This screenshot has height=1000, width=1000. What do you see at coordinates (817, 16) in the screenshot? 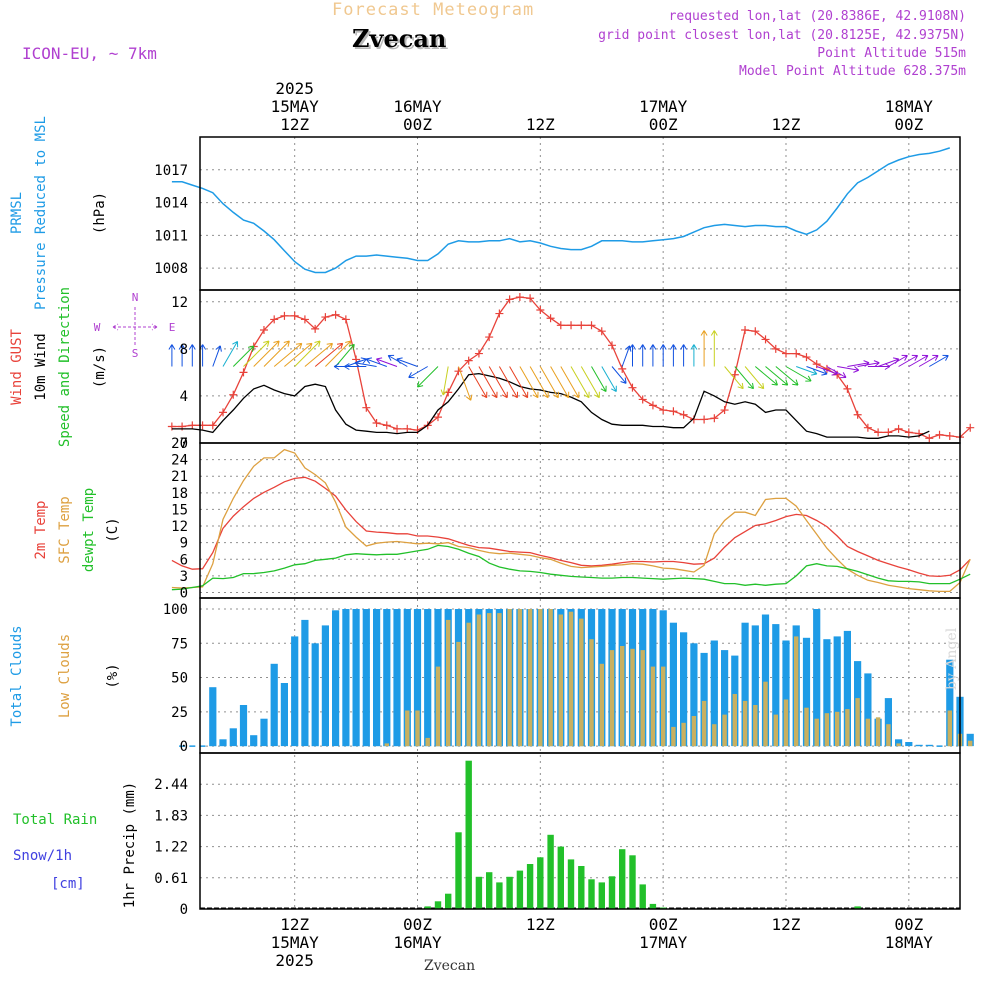
I see `requested-coords: requested lon,lat (20.8386E, 42.9108N)` at bounding box center [817, 16].